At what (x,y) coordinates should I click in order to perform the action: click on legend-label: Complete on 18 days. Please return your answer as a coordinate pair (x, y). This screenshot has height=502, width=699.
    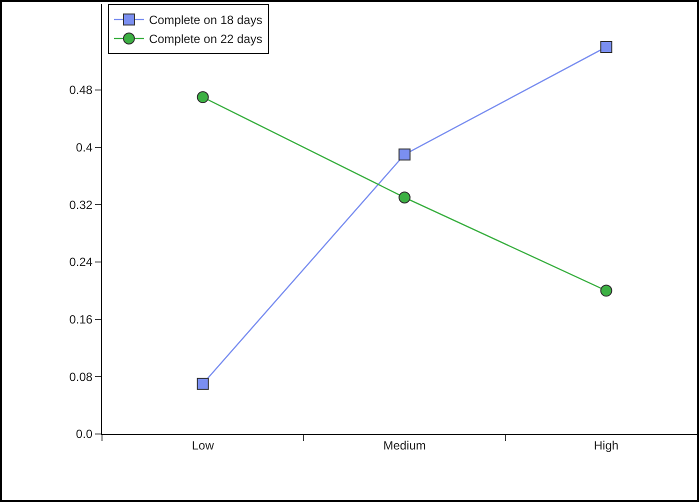
    Looking at the image, I should click on (205, 20).